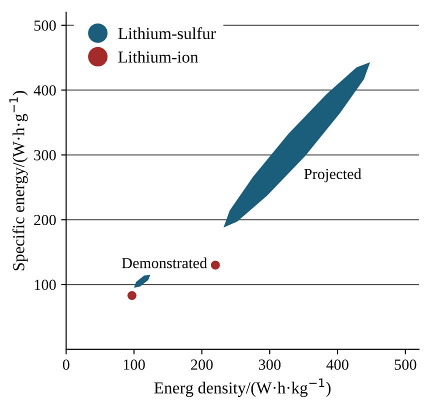 Image resolution: width=441 pixels, height=411 pixels. Describe the element at coordinates (158, 56) in the screenshot. I see `legend-label: Lithium-ion` at that location.